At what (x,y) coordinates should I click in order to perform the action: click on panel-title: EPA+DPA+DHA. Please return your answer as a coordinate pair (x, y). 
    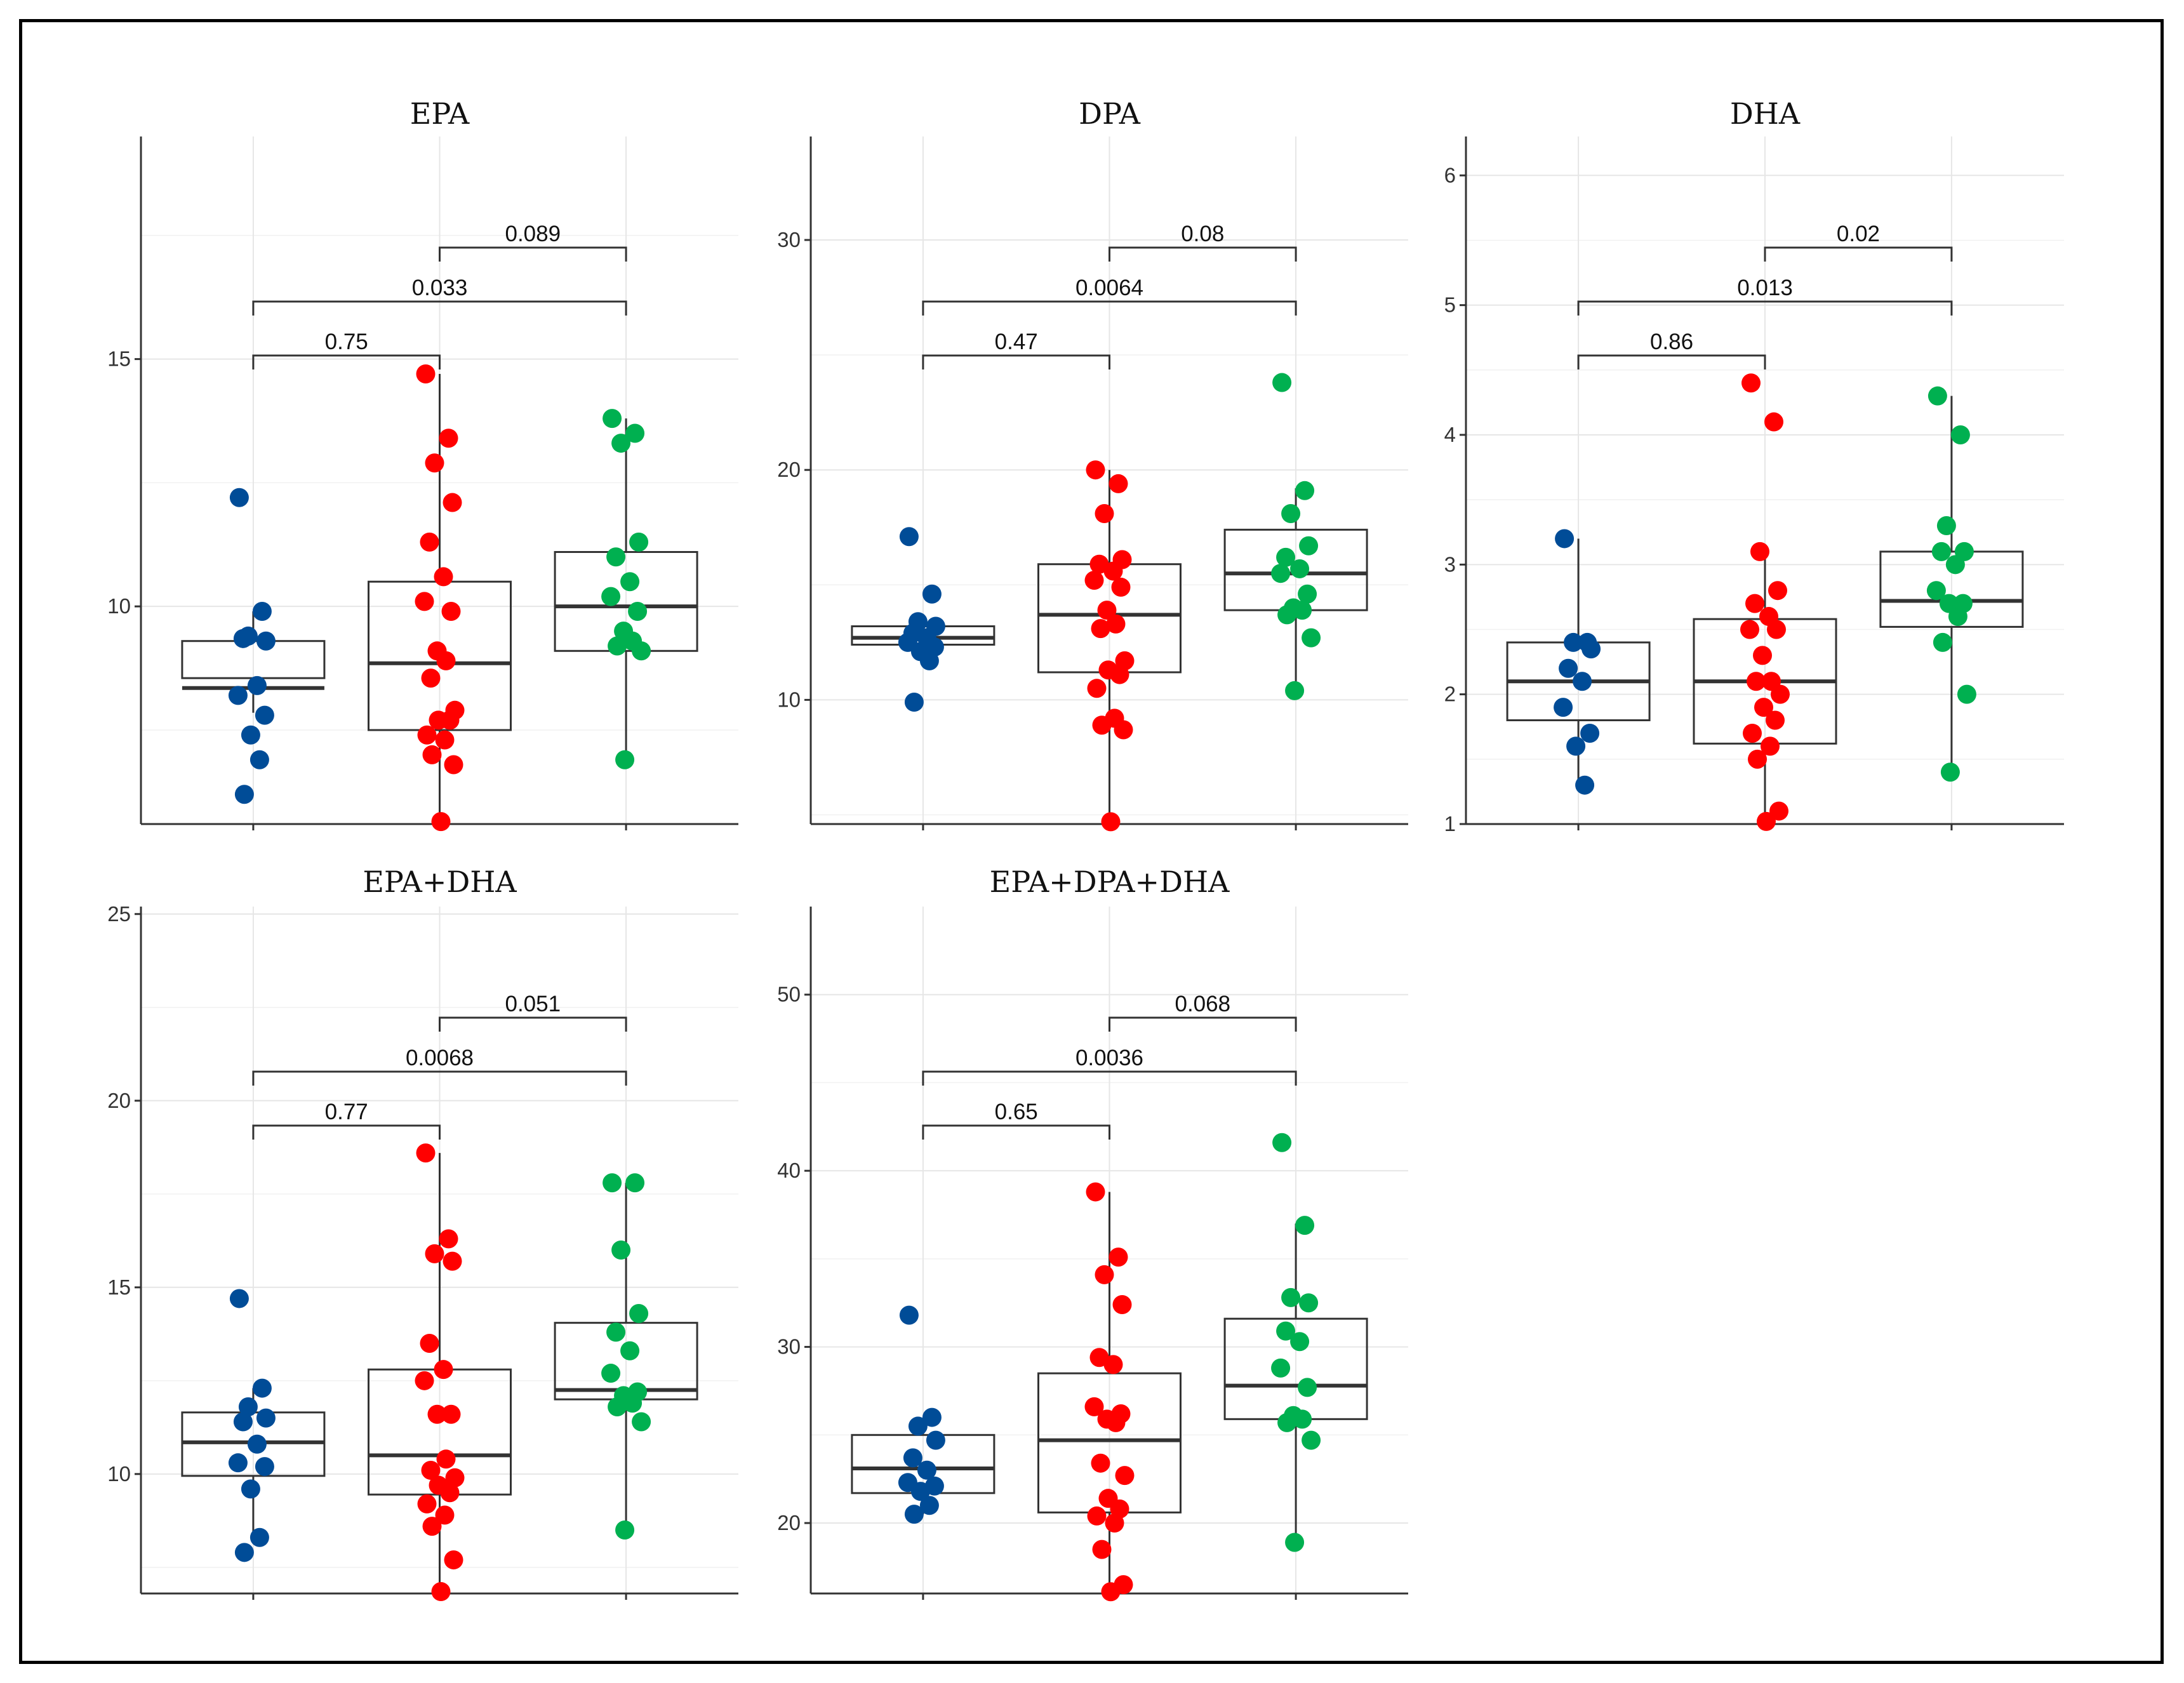
    Looking at the image, I should click on (1110, 882).